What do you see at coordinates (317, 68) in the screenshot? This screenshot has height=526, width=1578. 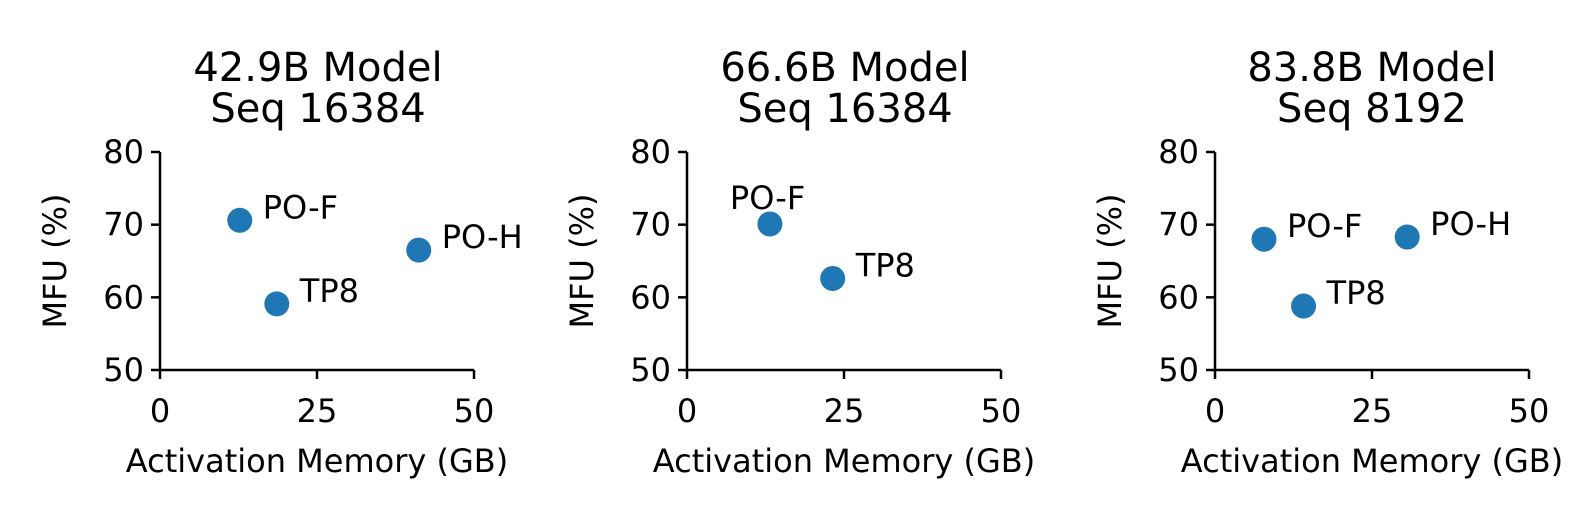 I see `chart-title-line: 42.9B Model` at bounding box center [317, 68].